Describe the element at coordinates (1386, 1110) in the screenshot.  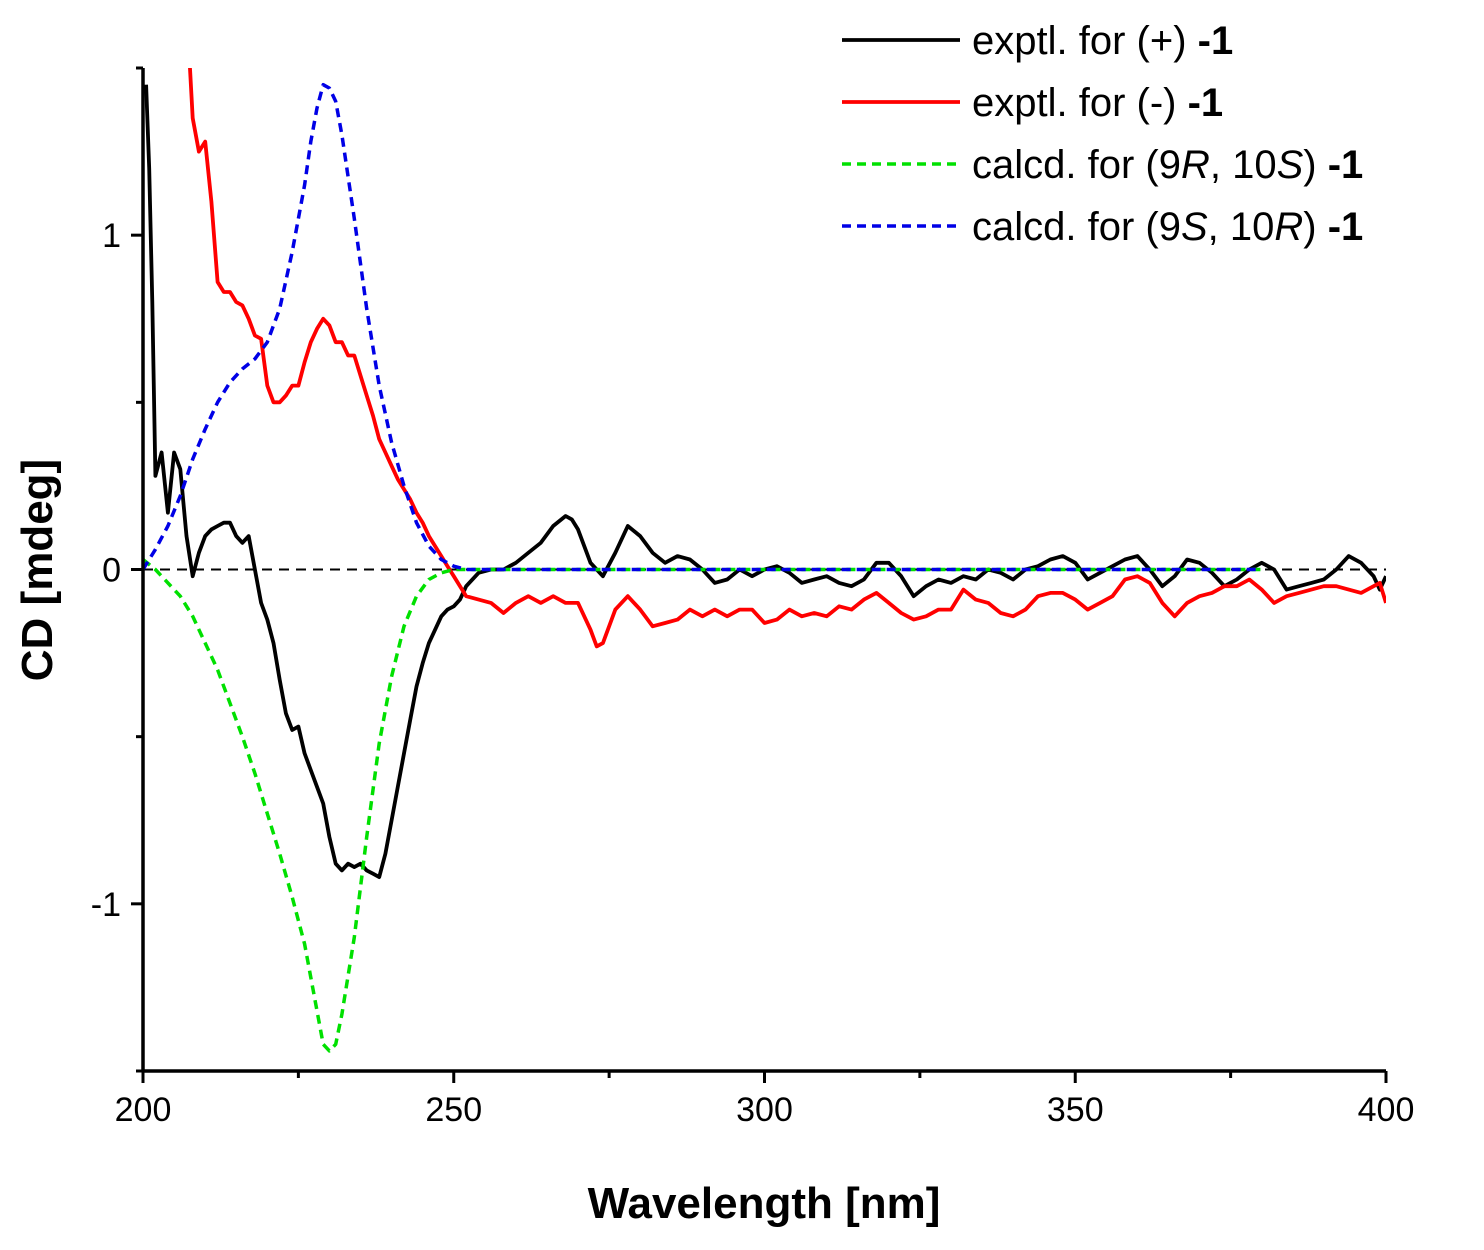
I see `x-tick-label: 400` at that location.